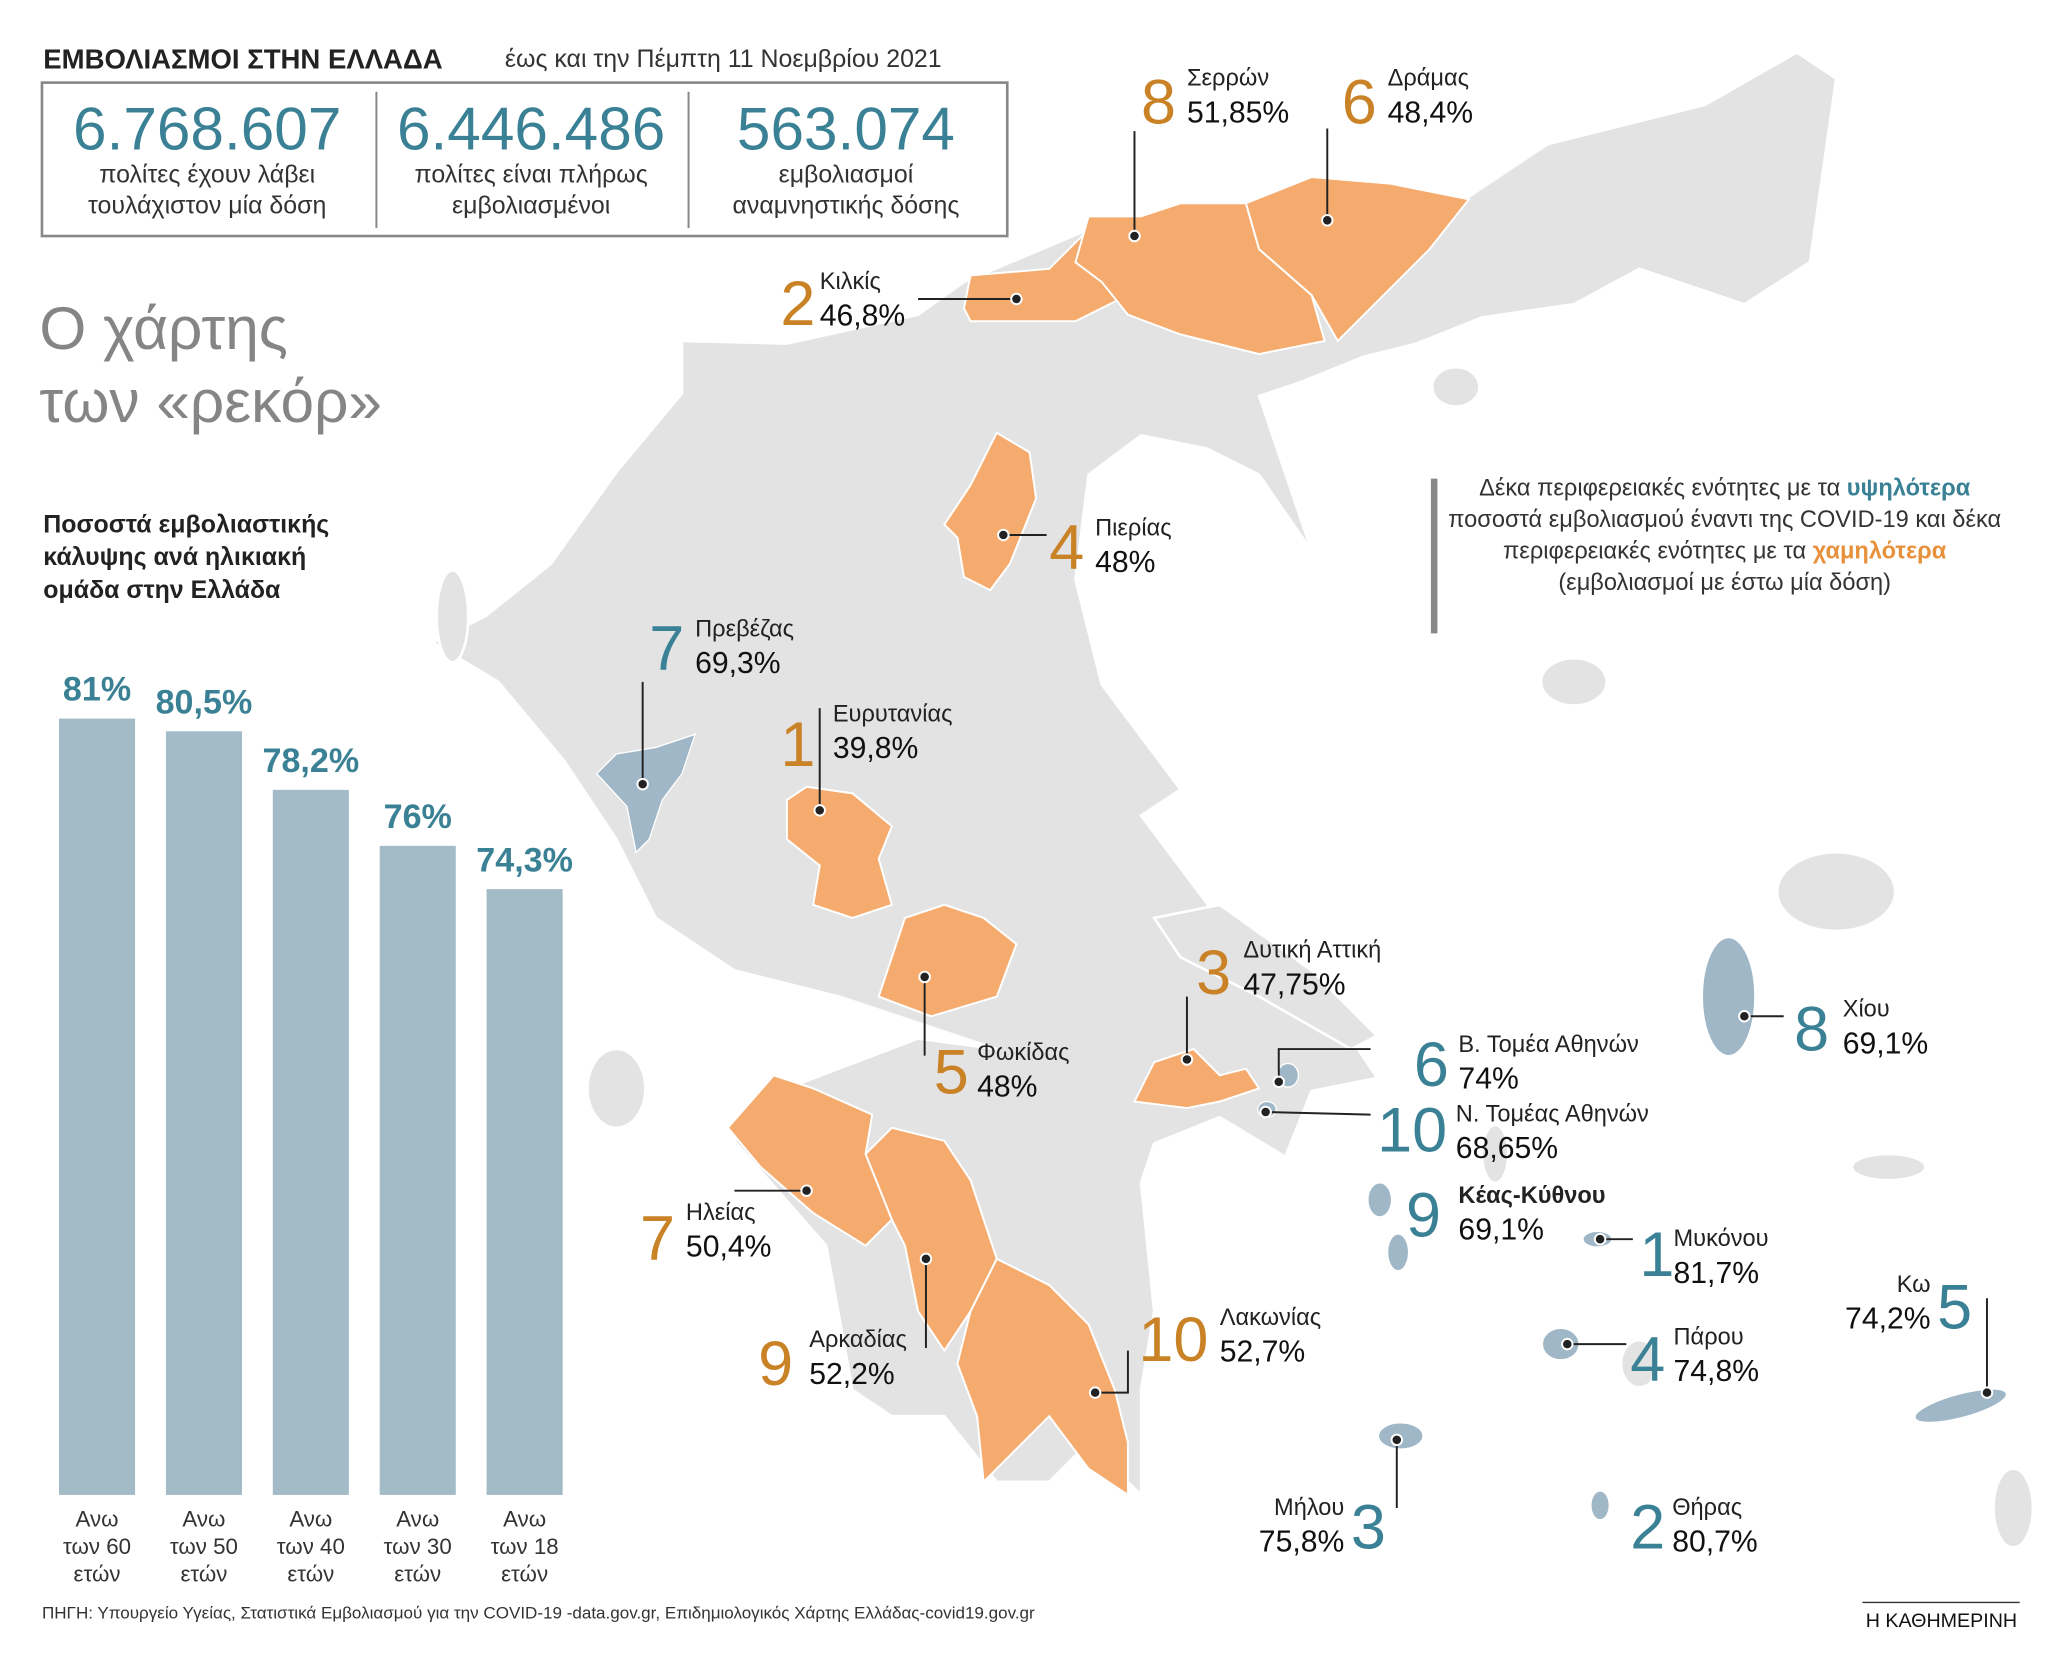 The width and height of the screenshot is (2046, 1668). What do you see at coordinates (1888, 1167) in the screenshot?
I see `samos` at bounding box center [1888, 1167].